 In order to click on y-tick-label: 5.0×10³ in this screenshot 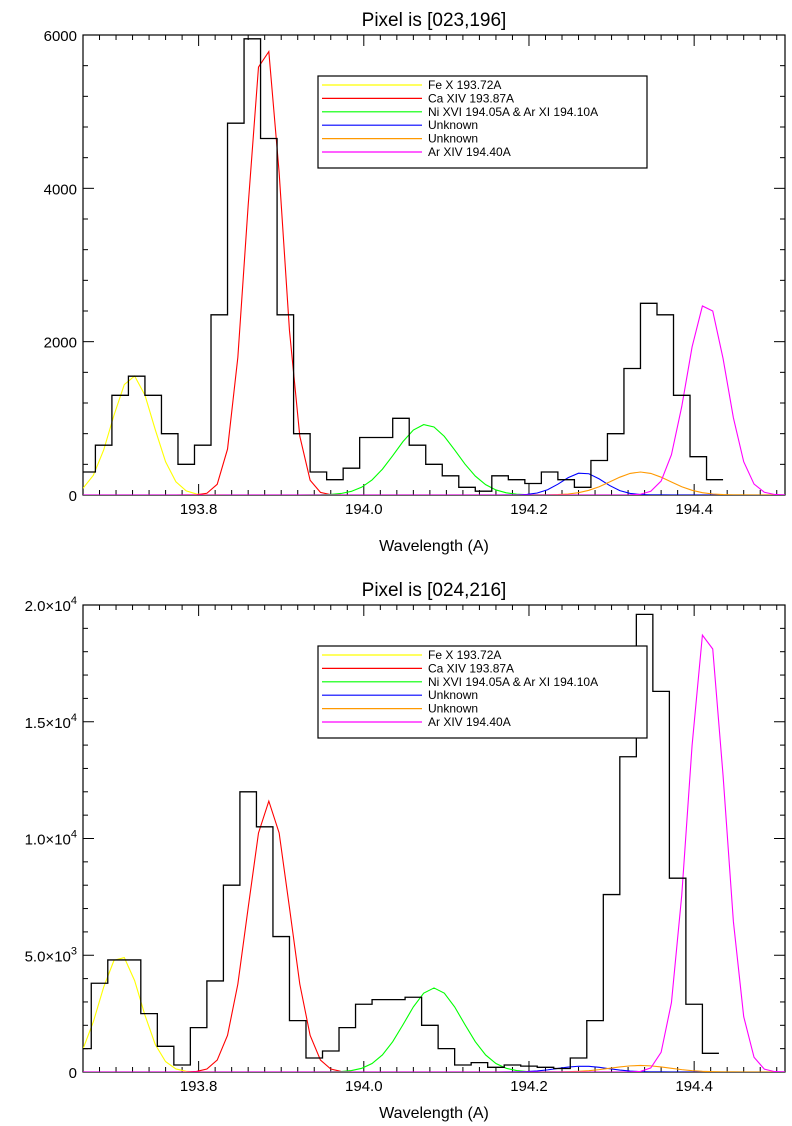, I will do `click(51, 955)`.